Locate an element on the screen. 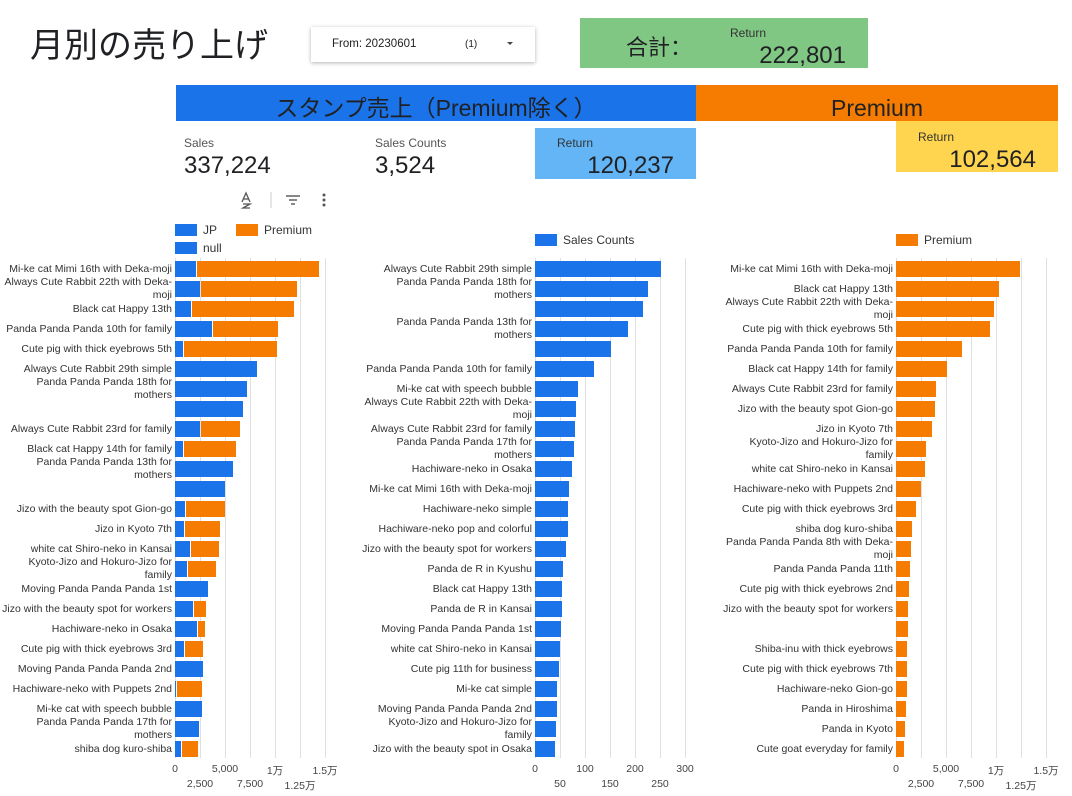 The height and width of the screenshot is (796, 1072). dropdown-caret is located at coordinates (510, 43).